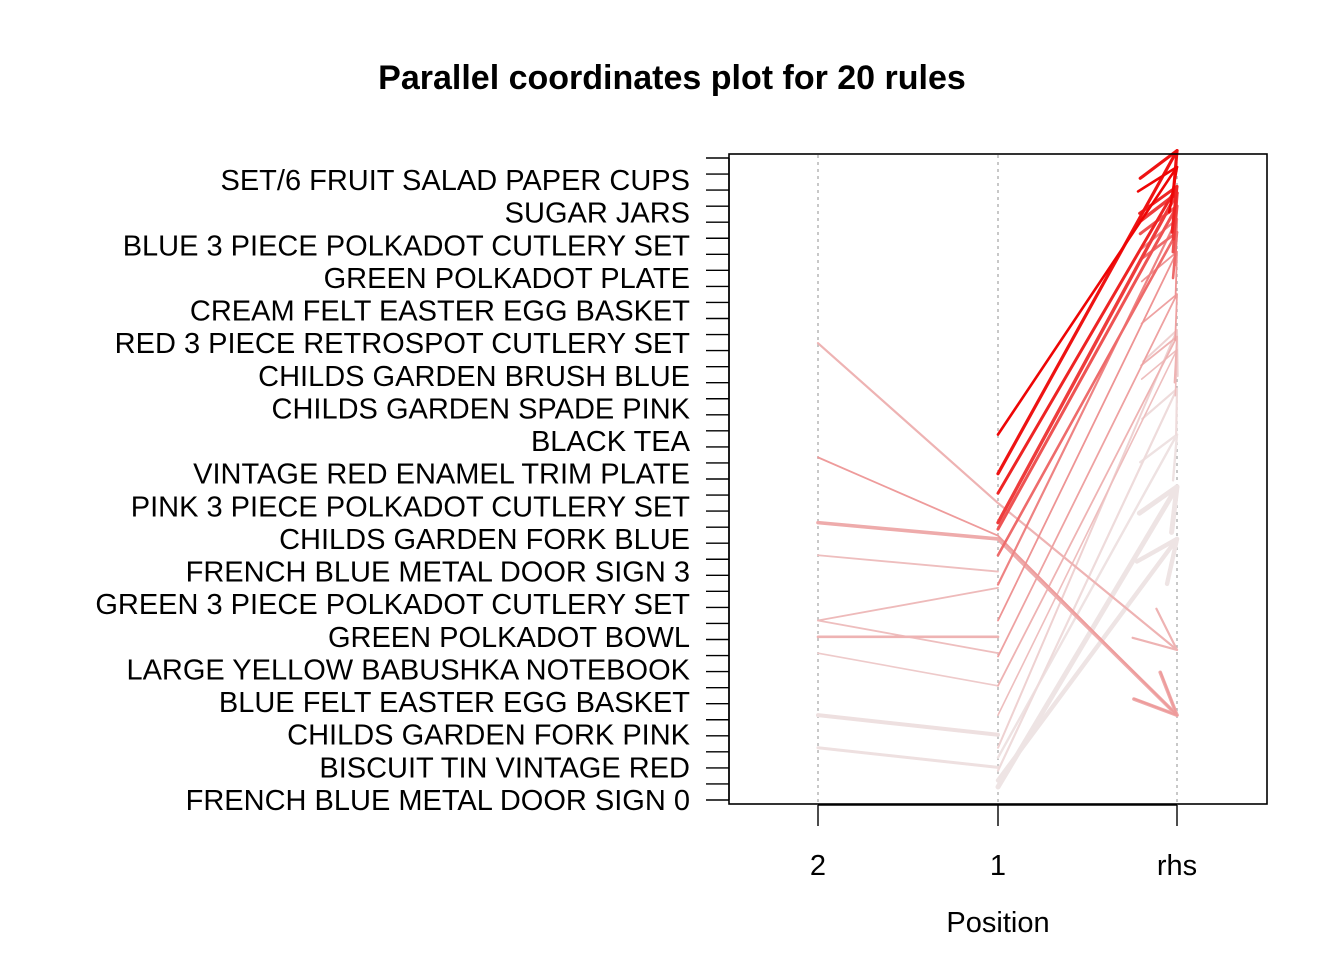 This screenshot has width=1344, height=960. I want to click on y-tick-label: SET/6 FRUIT SALAD PAPER CUPS, so click(456, 181).